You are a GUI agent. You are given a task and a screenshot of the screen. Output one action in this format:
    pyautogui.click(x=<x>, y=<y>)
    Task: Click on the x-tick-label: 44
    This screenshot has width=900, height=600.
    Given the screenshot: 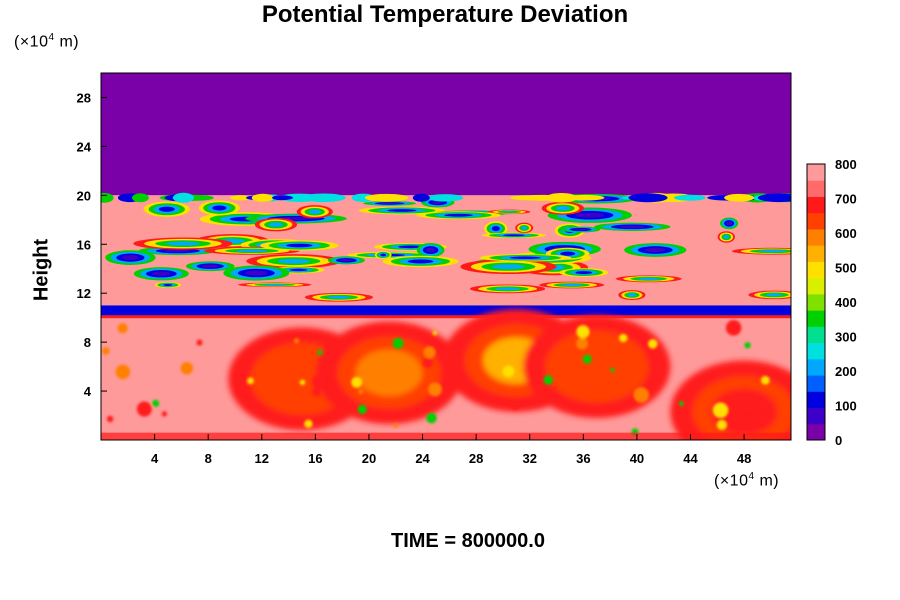 What is the action you would take?
    pyautogui.click(x=690, y=458)
    